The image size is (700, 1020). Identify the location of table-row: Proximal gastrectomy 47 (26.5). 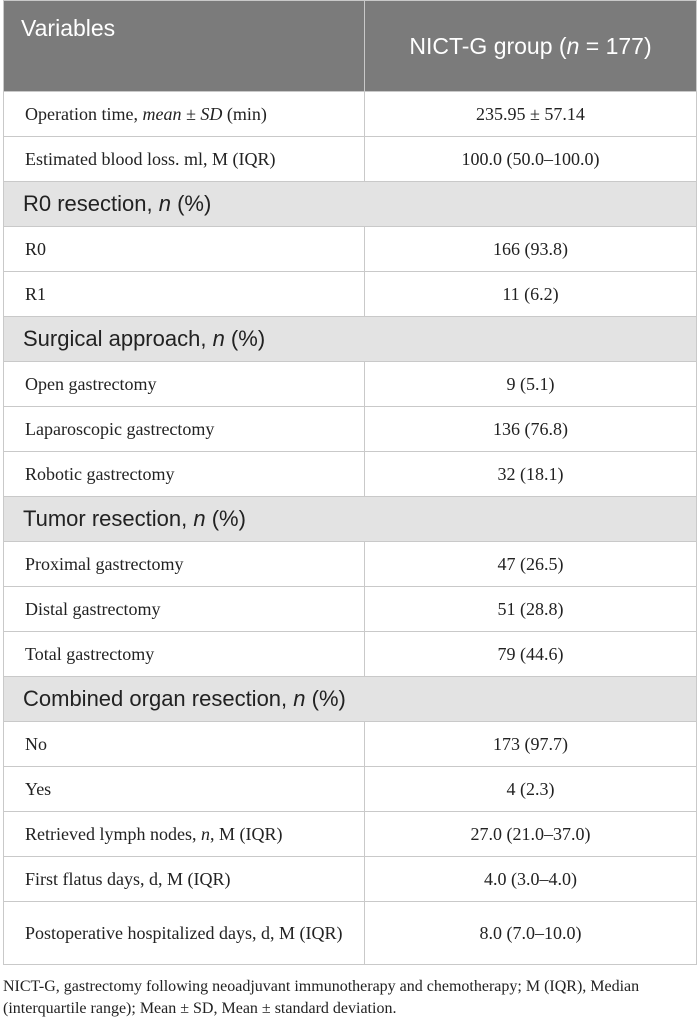
(350, 564).